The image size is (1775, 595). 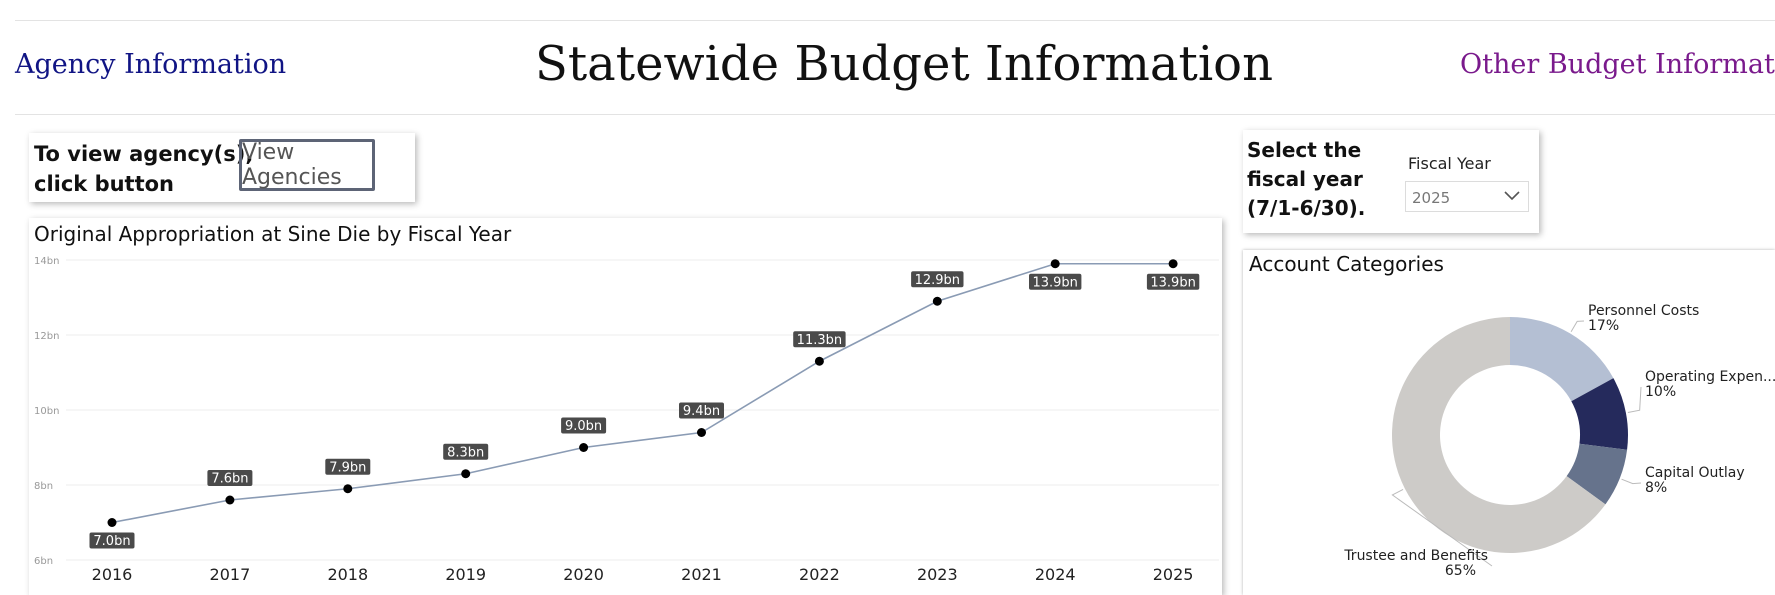 What do you see at coordinates (1603, 326) in the screenshot?
I see `slice-percent-label: 17%` at bounding box center [1603, 326].